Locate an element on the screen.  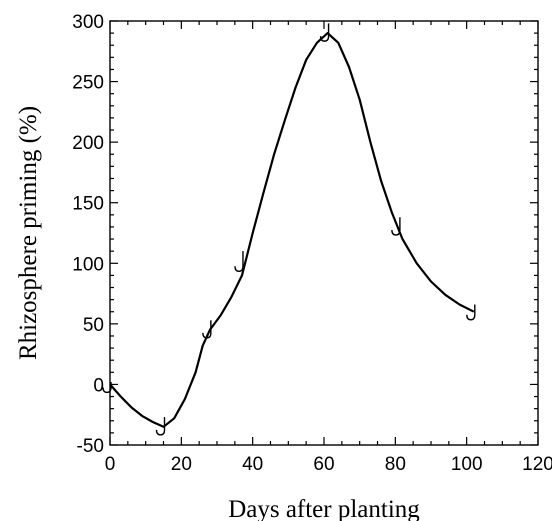
x-tick-labels: 0 20 40 60 80 100 120 is located at coordinates (328, 464).